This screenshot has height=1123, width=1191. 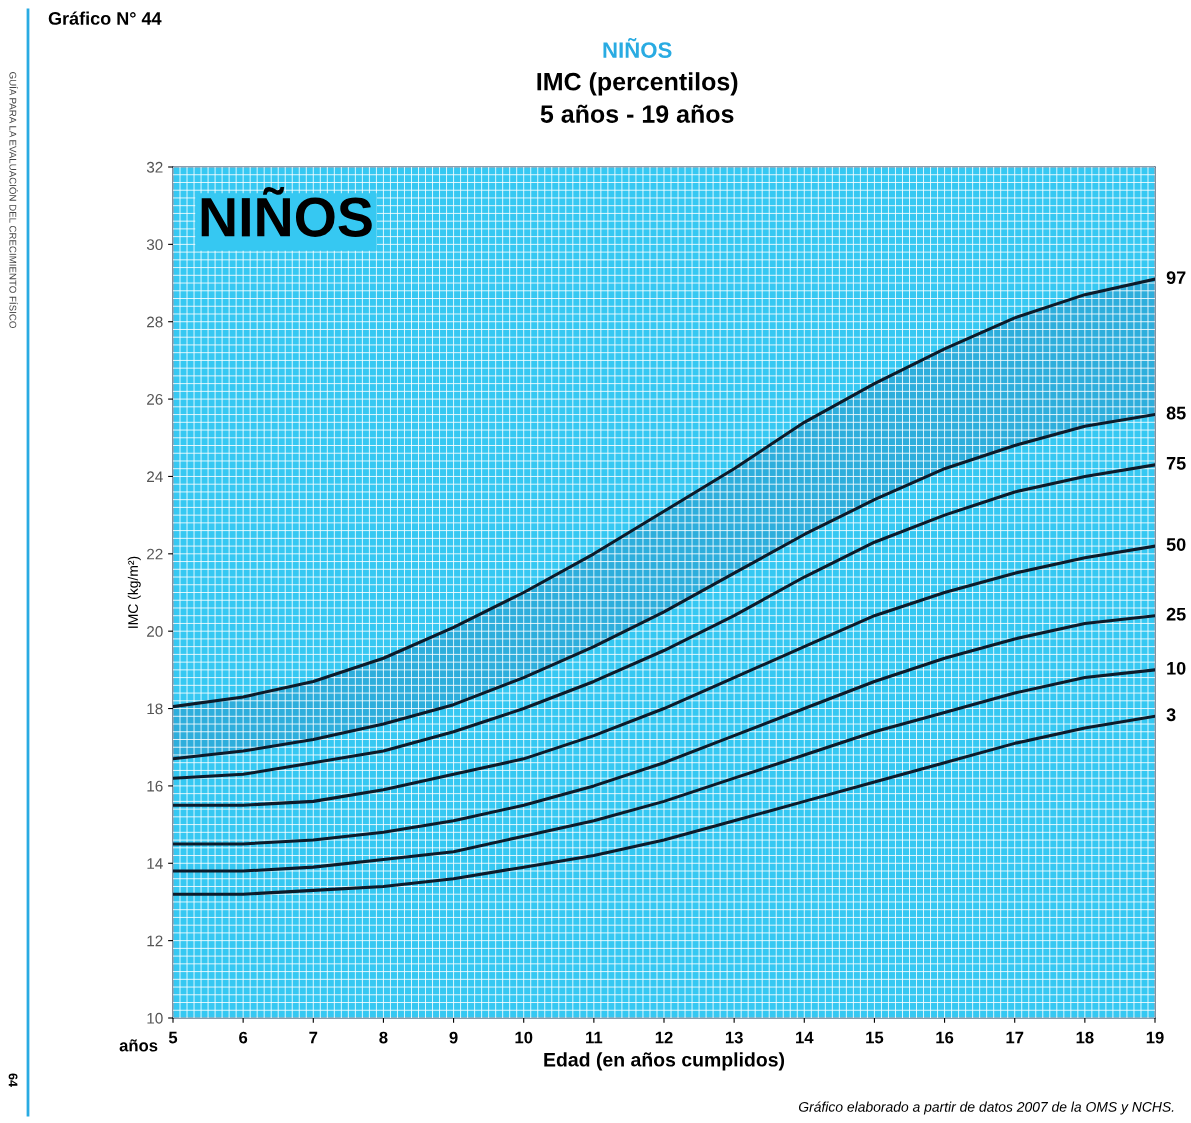 What do you see at coordinates (1176, 614) in the screenshot?
I see `series-label: 25` at bounding box center [1176, 614].